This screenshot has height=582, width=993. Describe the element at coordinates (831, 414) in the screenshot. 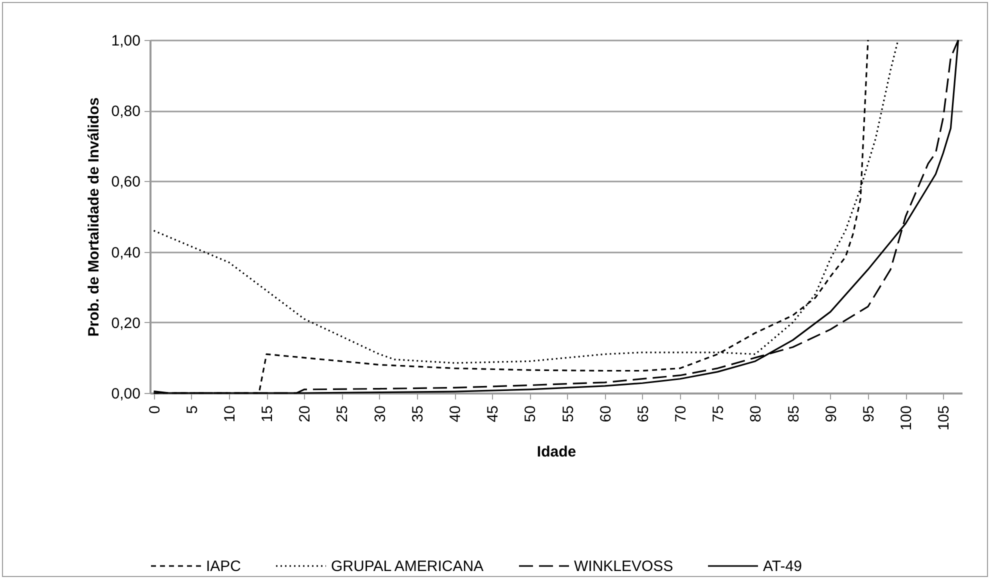

I see `x-tick-label: 90` at that location.